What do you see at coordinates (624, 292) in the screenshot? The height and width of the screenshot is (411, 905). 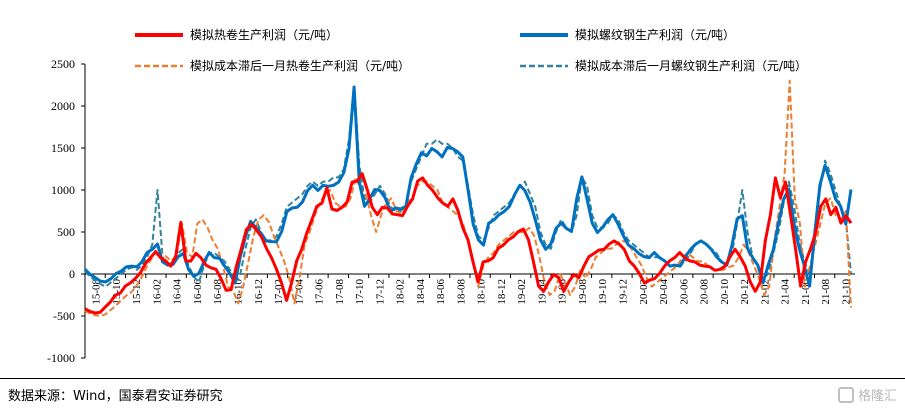 I see `x-tick-label: 19-12` at bounding box center [624, 292].